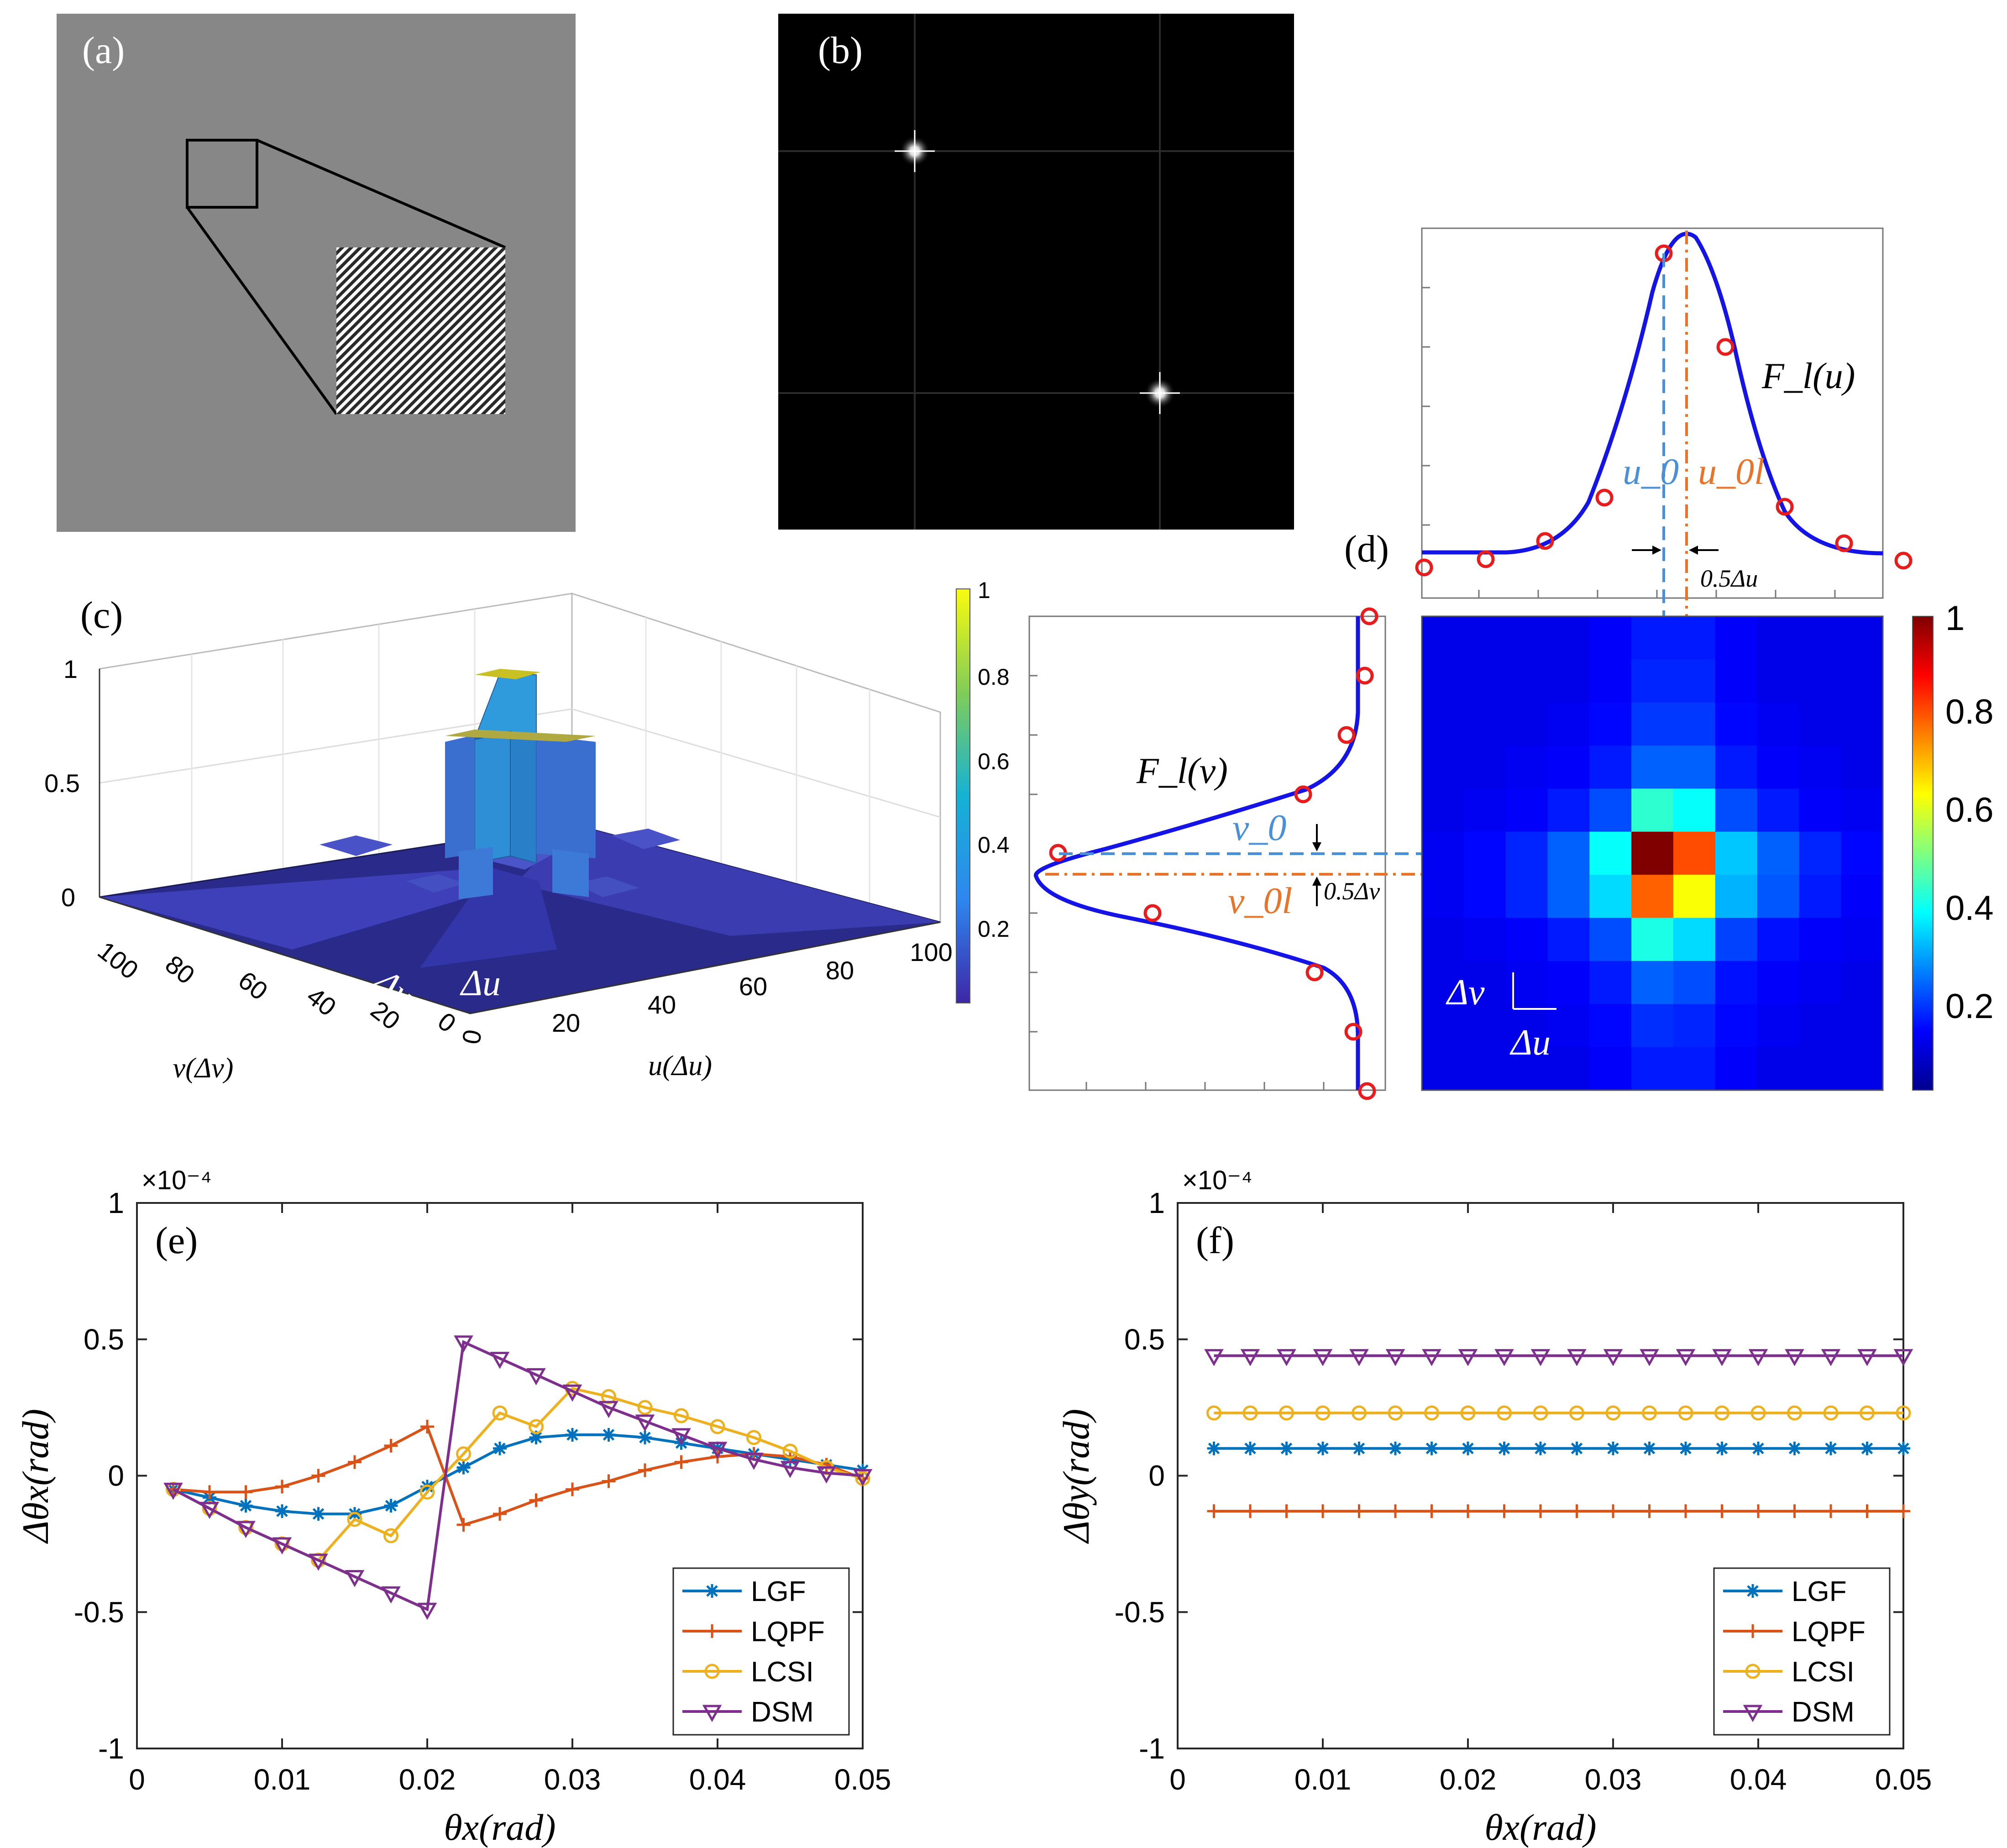  Describe the element at coordinates (1468, 1779) in the screenshot. I see `x-tick-label: 0.02` at that location.